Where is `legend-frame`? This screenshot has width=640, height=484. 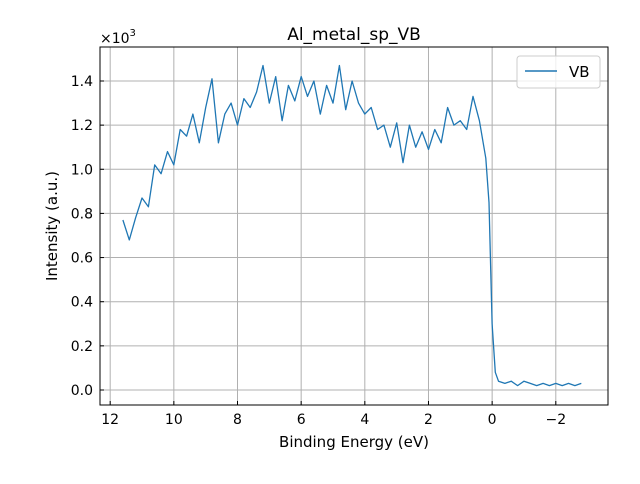 legend-frame is located at coordinates (558, 72).